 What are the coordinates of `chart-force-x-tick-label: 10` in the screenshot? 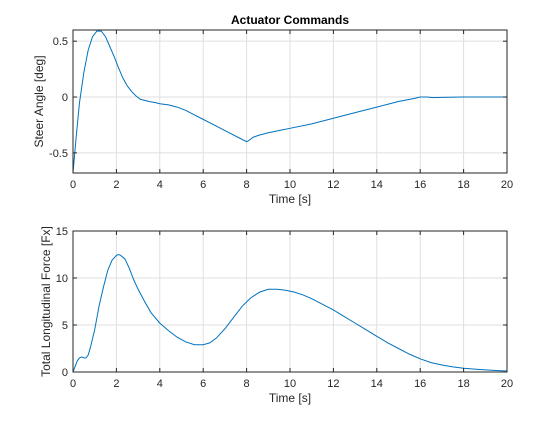 It's located at (290, 384).